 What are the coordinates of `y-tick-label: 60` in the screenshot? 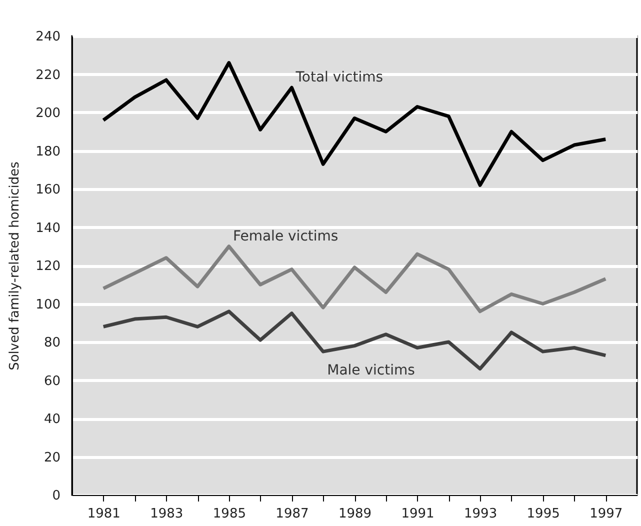 It's located at (52, 381).